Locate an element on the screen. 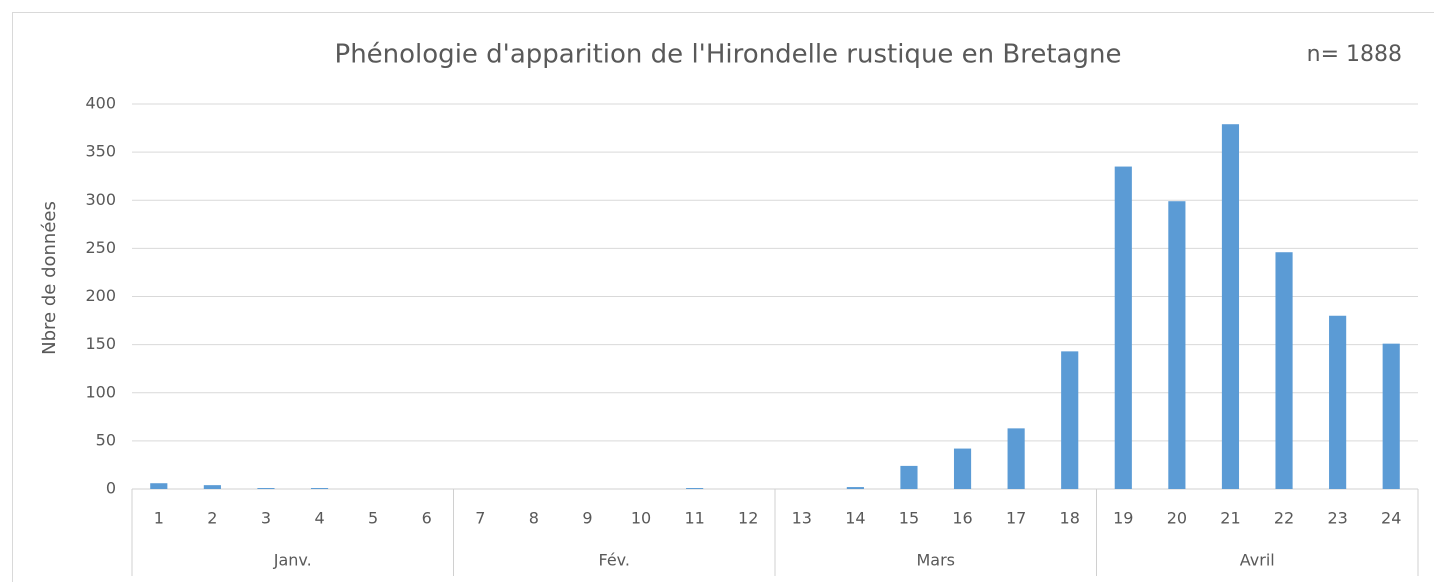 This screenshot has width=1434, height=586. y-tick-label: 250 is located at coordinates (100, 247).